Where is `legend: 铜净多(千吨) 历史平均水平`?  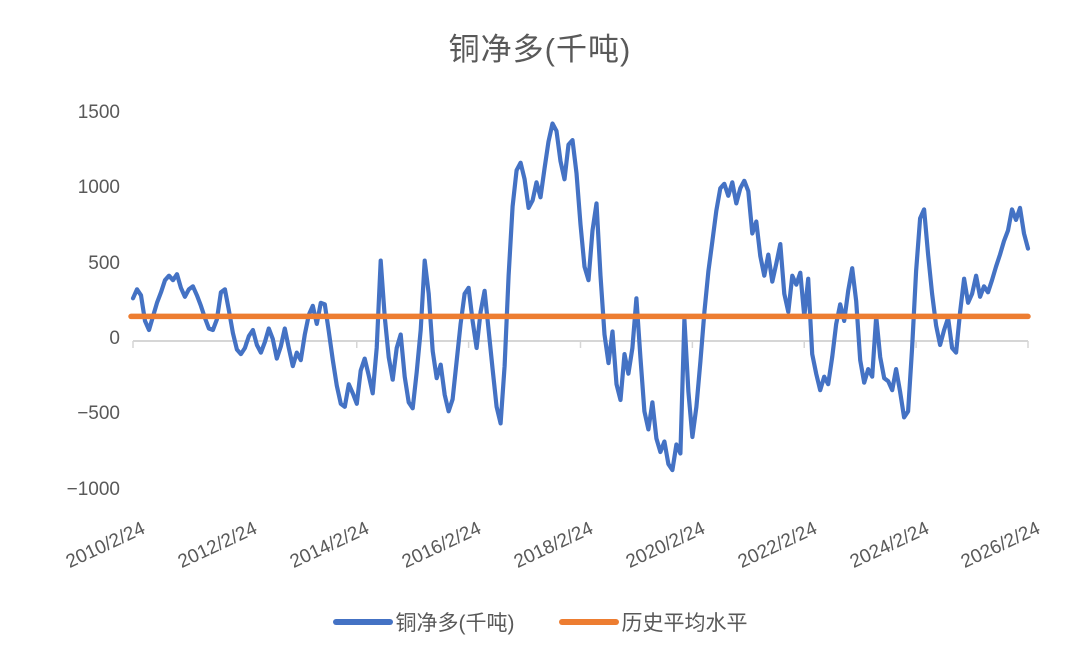 legend: 铜净多(千吨) 历史平均水平 is located at coordinates (540, 622).